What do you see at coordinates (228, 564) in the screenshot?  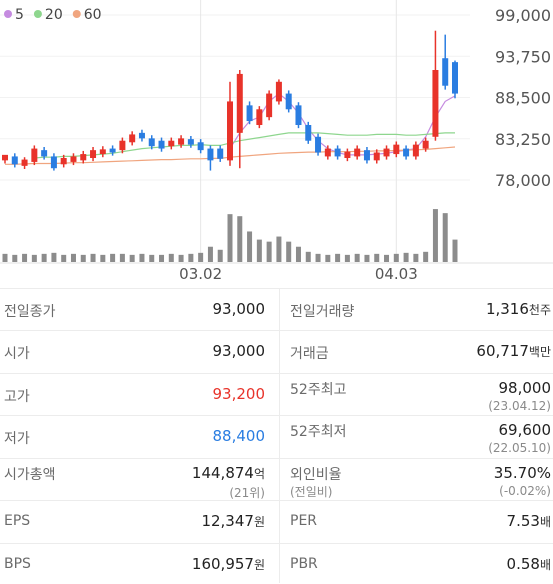 I see `field-value: 160,957원` at bounding box center [228, 564].